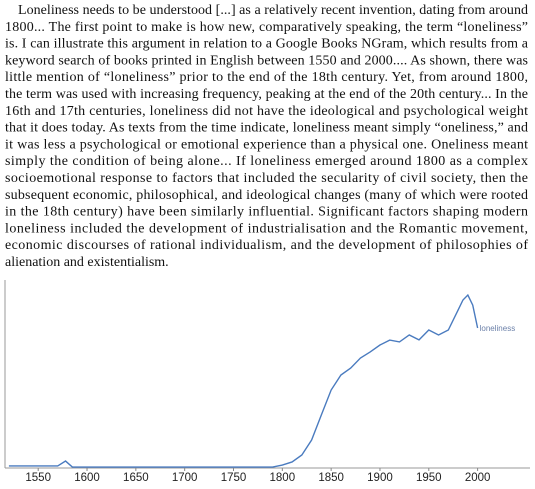 Image resolution: width=535 pixels, height=489 pixels. Describe the element at coordinates (331, 478) in the screenshot. I see `x-tick-label: 1850` at that location.